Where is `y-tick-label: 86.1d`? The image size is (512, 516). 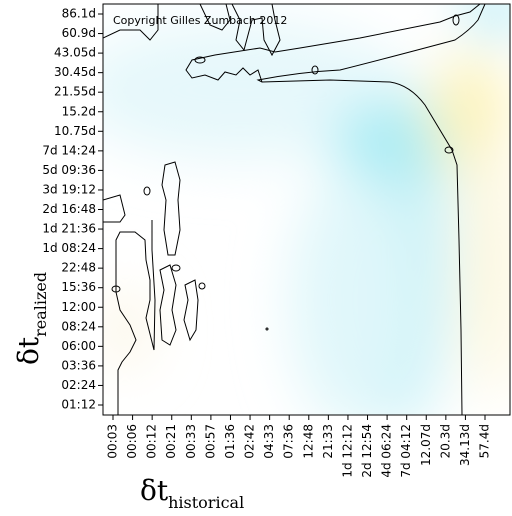
y-tick-label: 86.1d is located at coordinates (79, 14).